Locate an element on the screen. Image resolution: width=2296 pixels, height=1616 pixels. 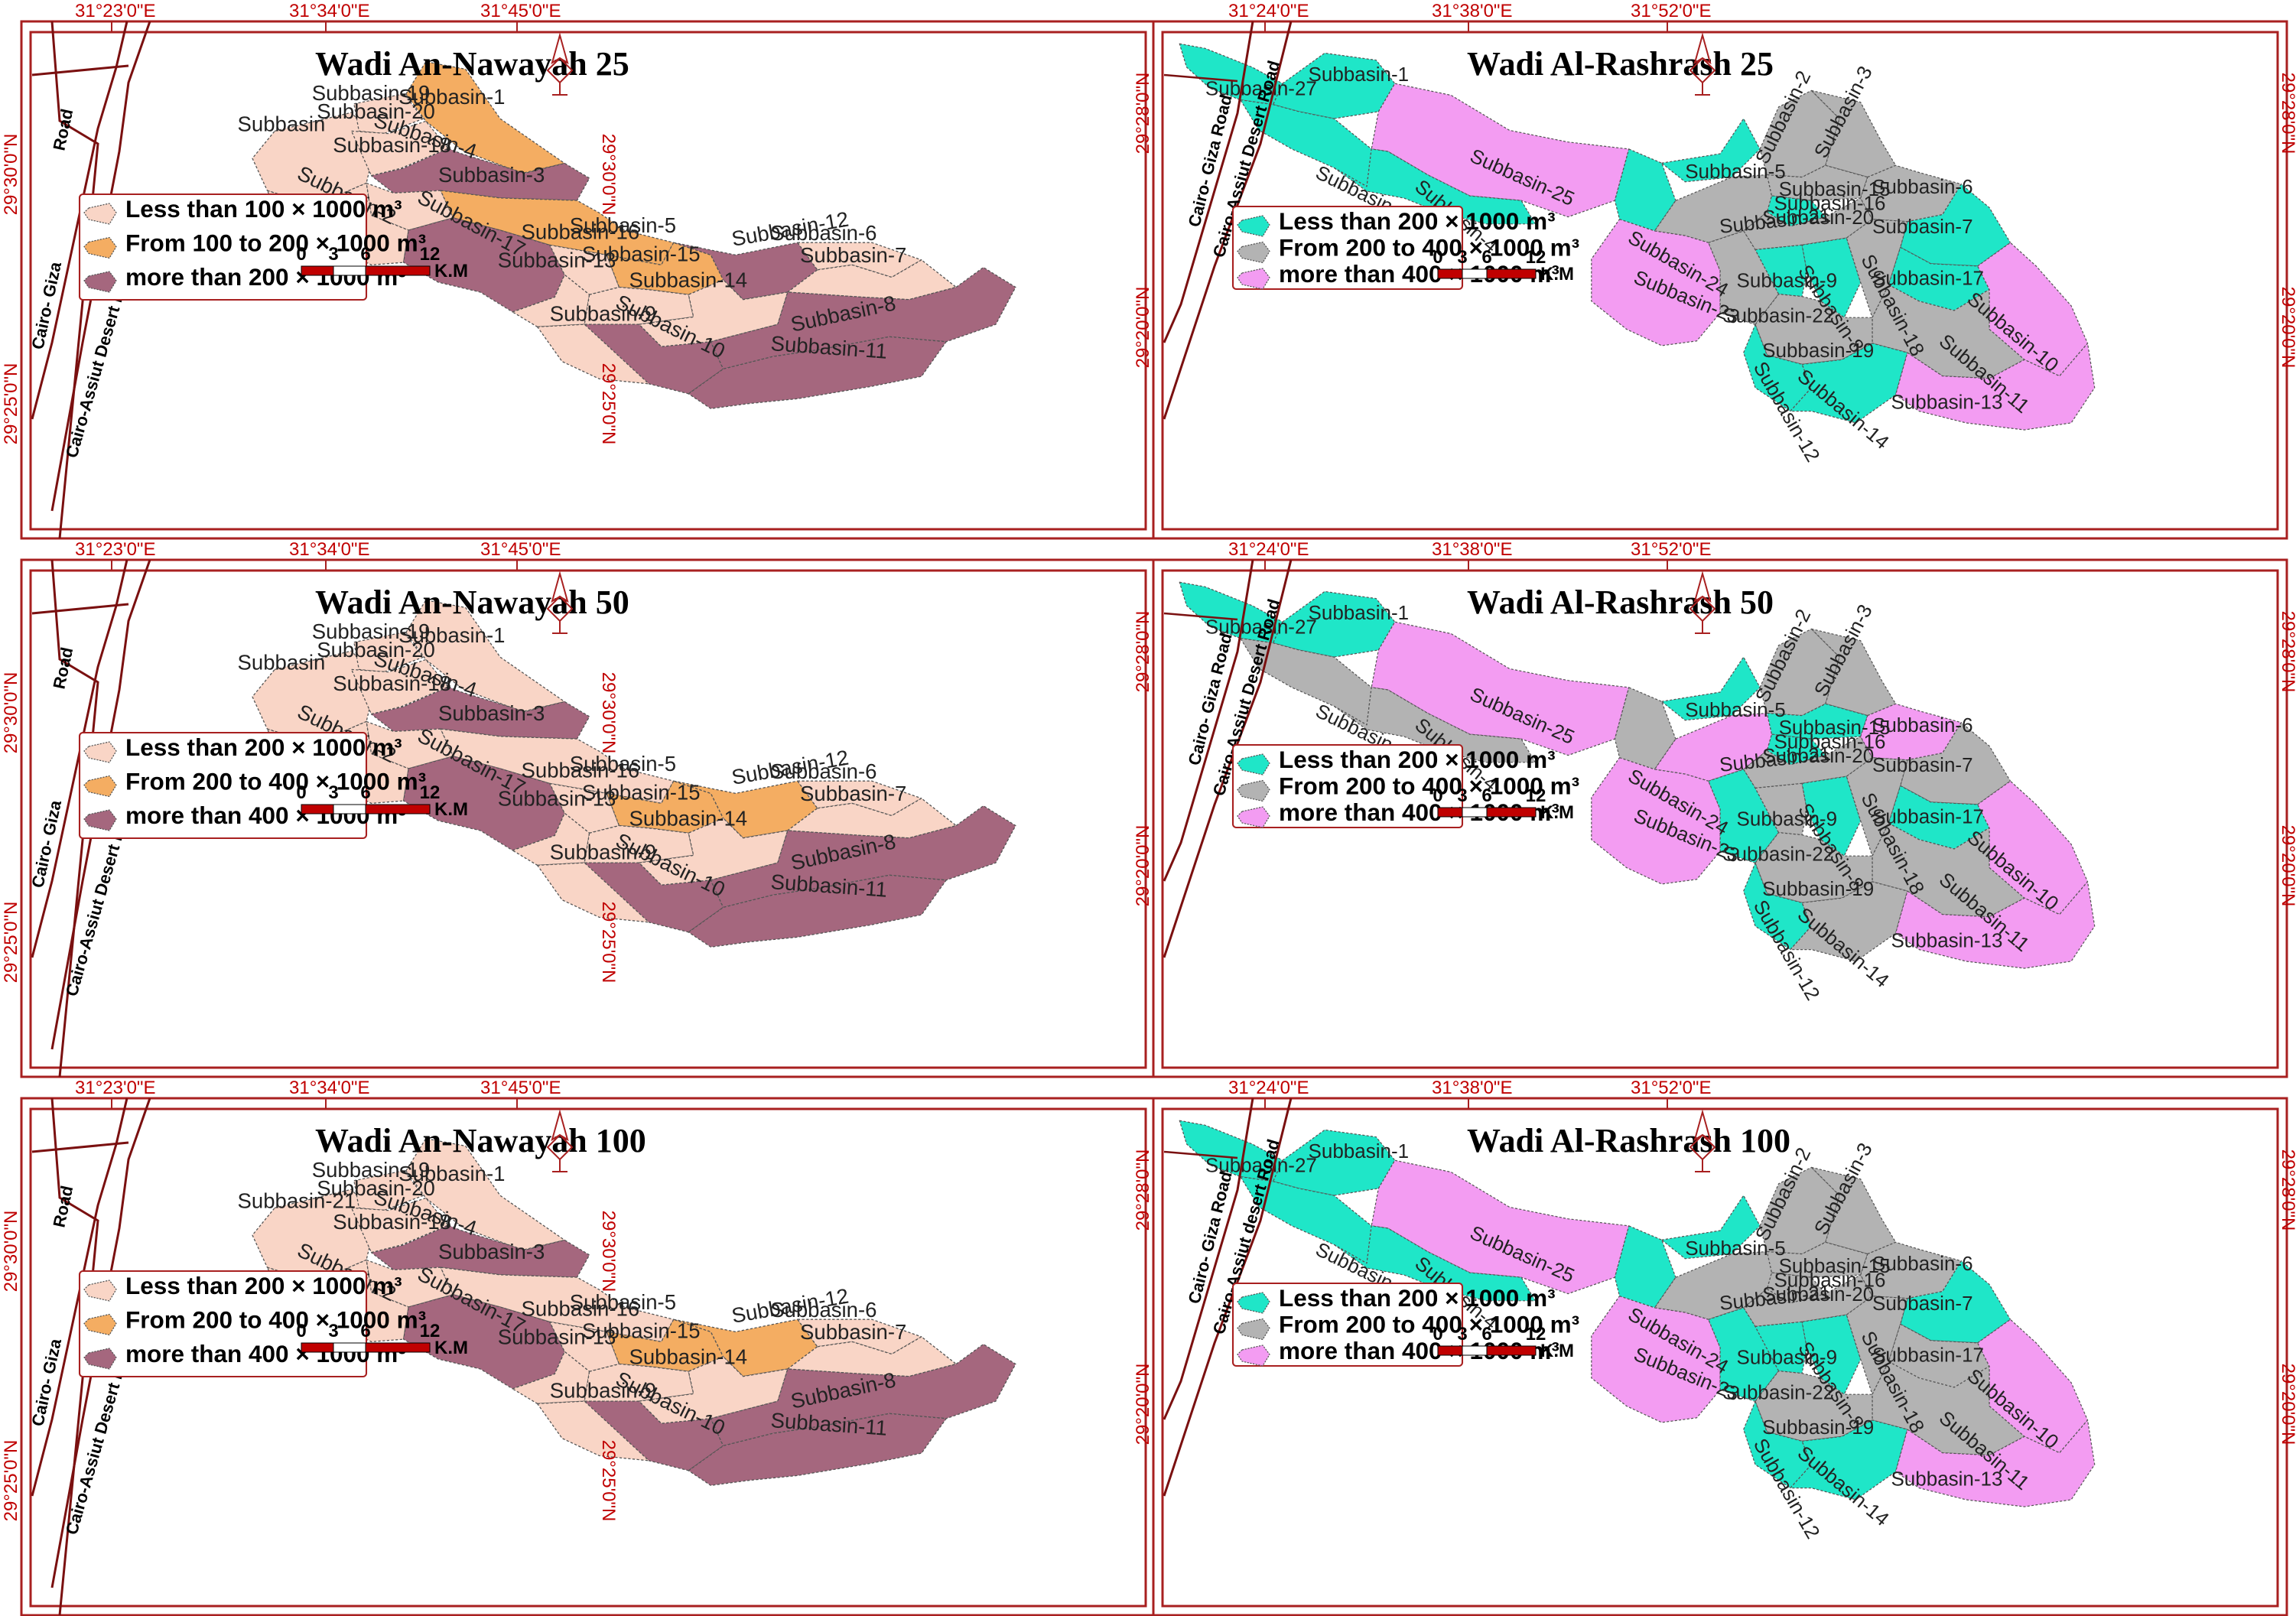
subbasin-label: Subbasin-19 is located at coordinates (1818, 889).